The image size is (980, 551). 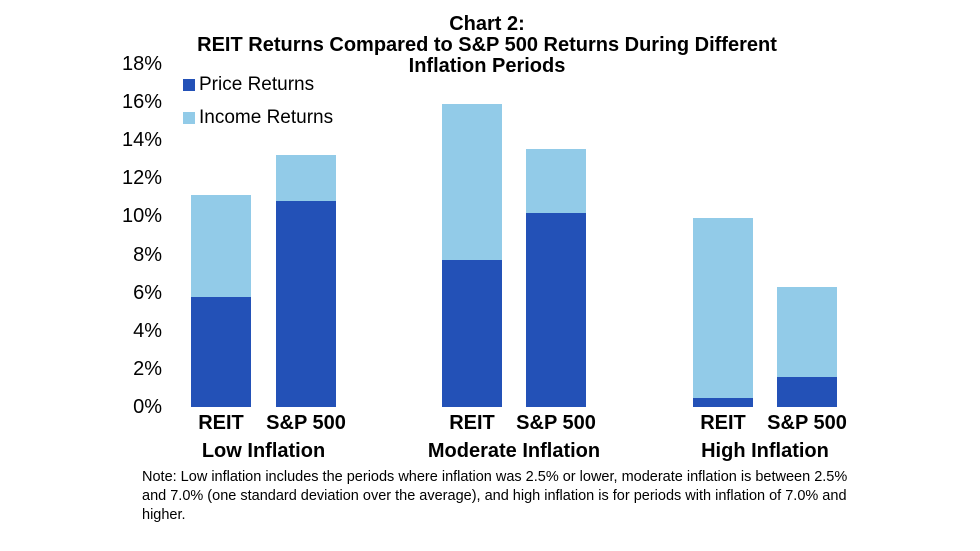 I want to click on chart-title-line-3: Inflation Periods, so click(x=487, y=66).